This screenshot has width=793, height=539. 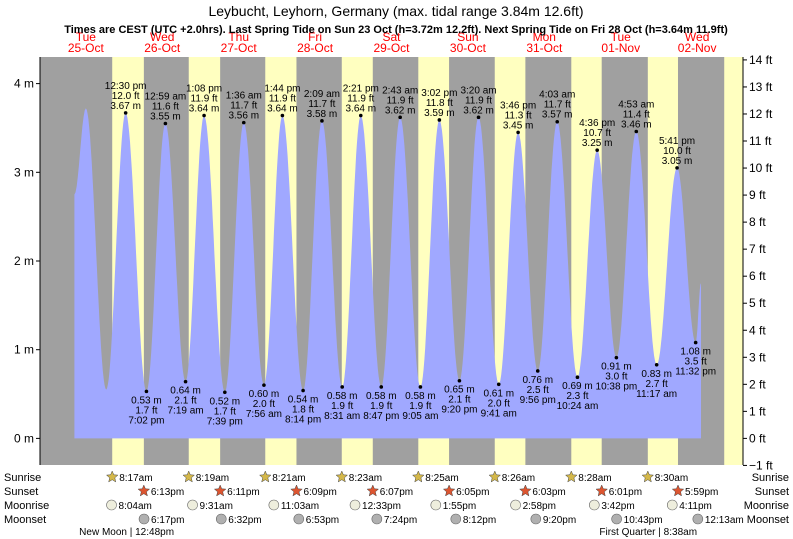 What do you see at coordinates (391, 48) in the screenshot?
I see `day-date-label: 29-Oct` at bounding box center [391, 48].